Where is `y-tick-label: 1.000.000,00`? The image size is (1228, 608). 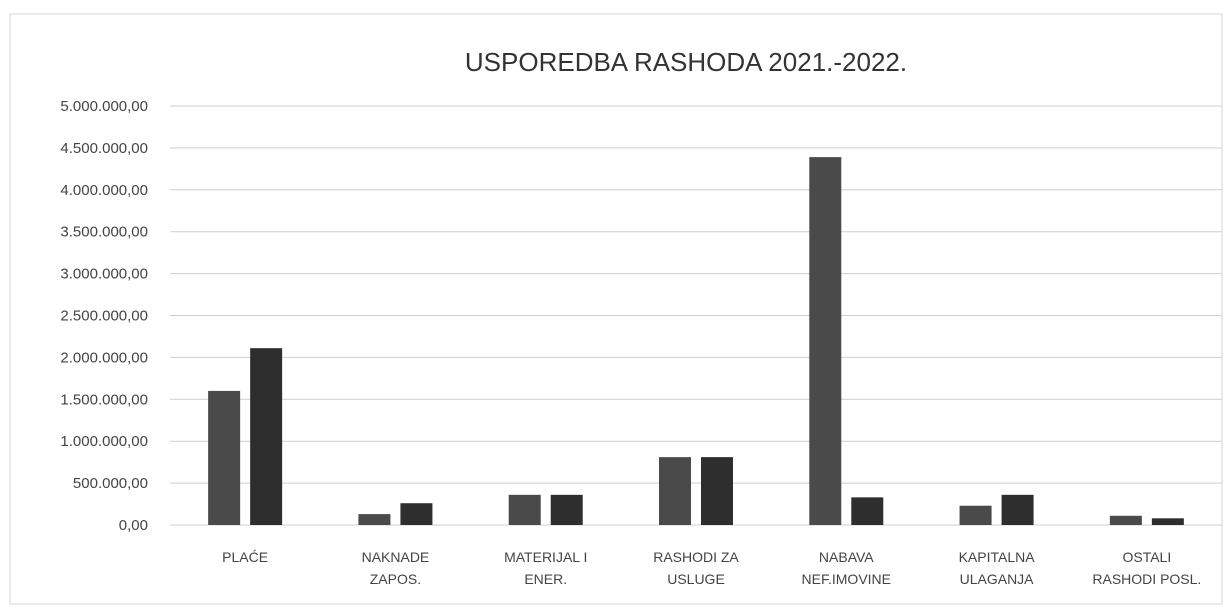
y-tick-label: 1.000.000,00 is located at coordinates (104, 441).